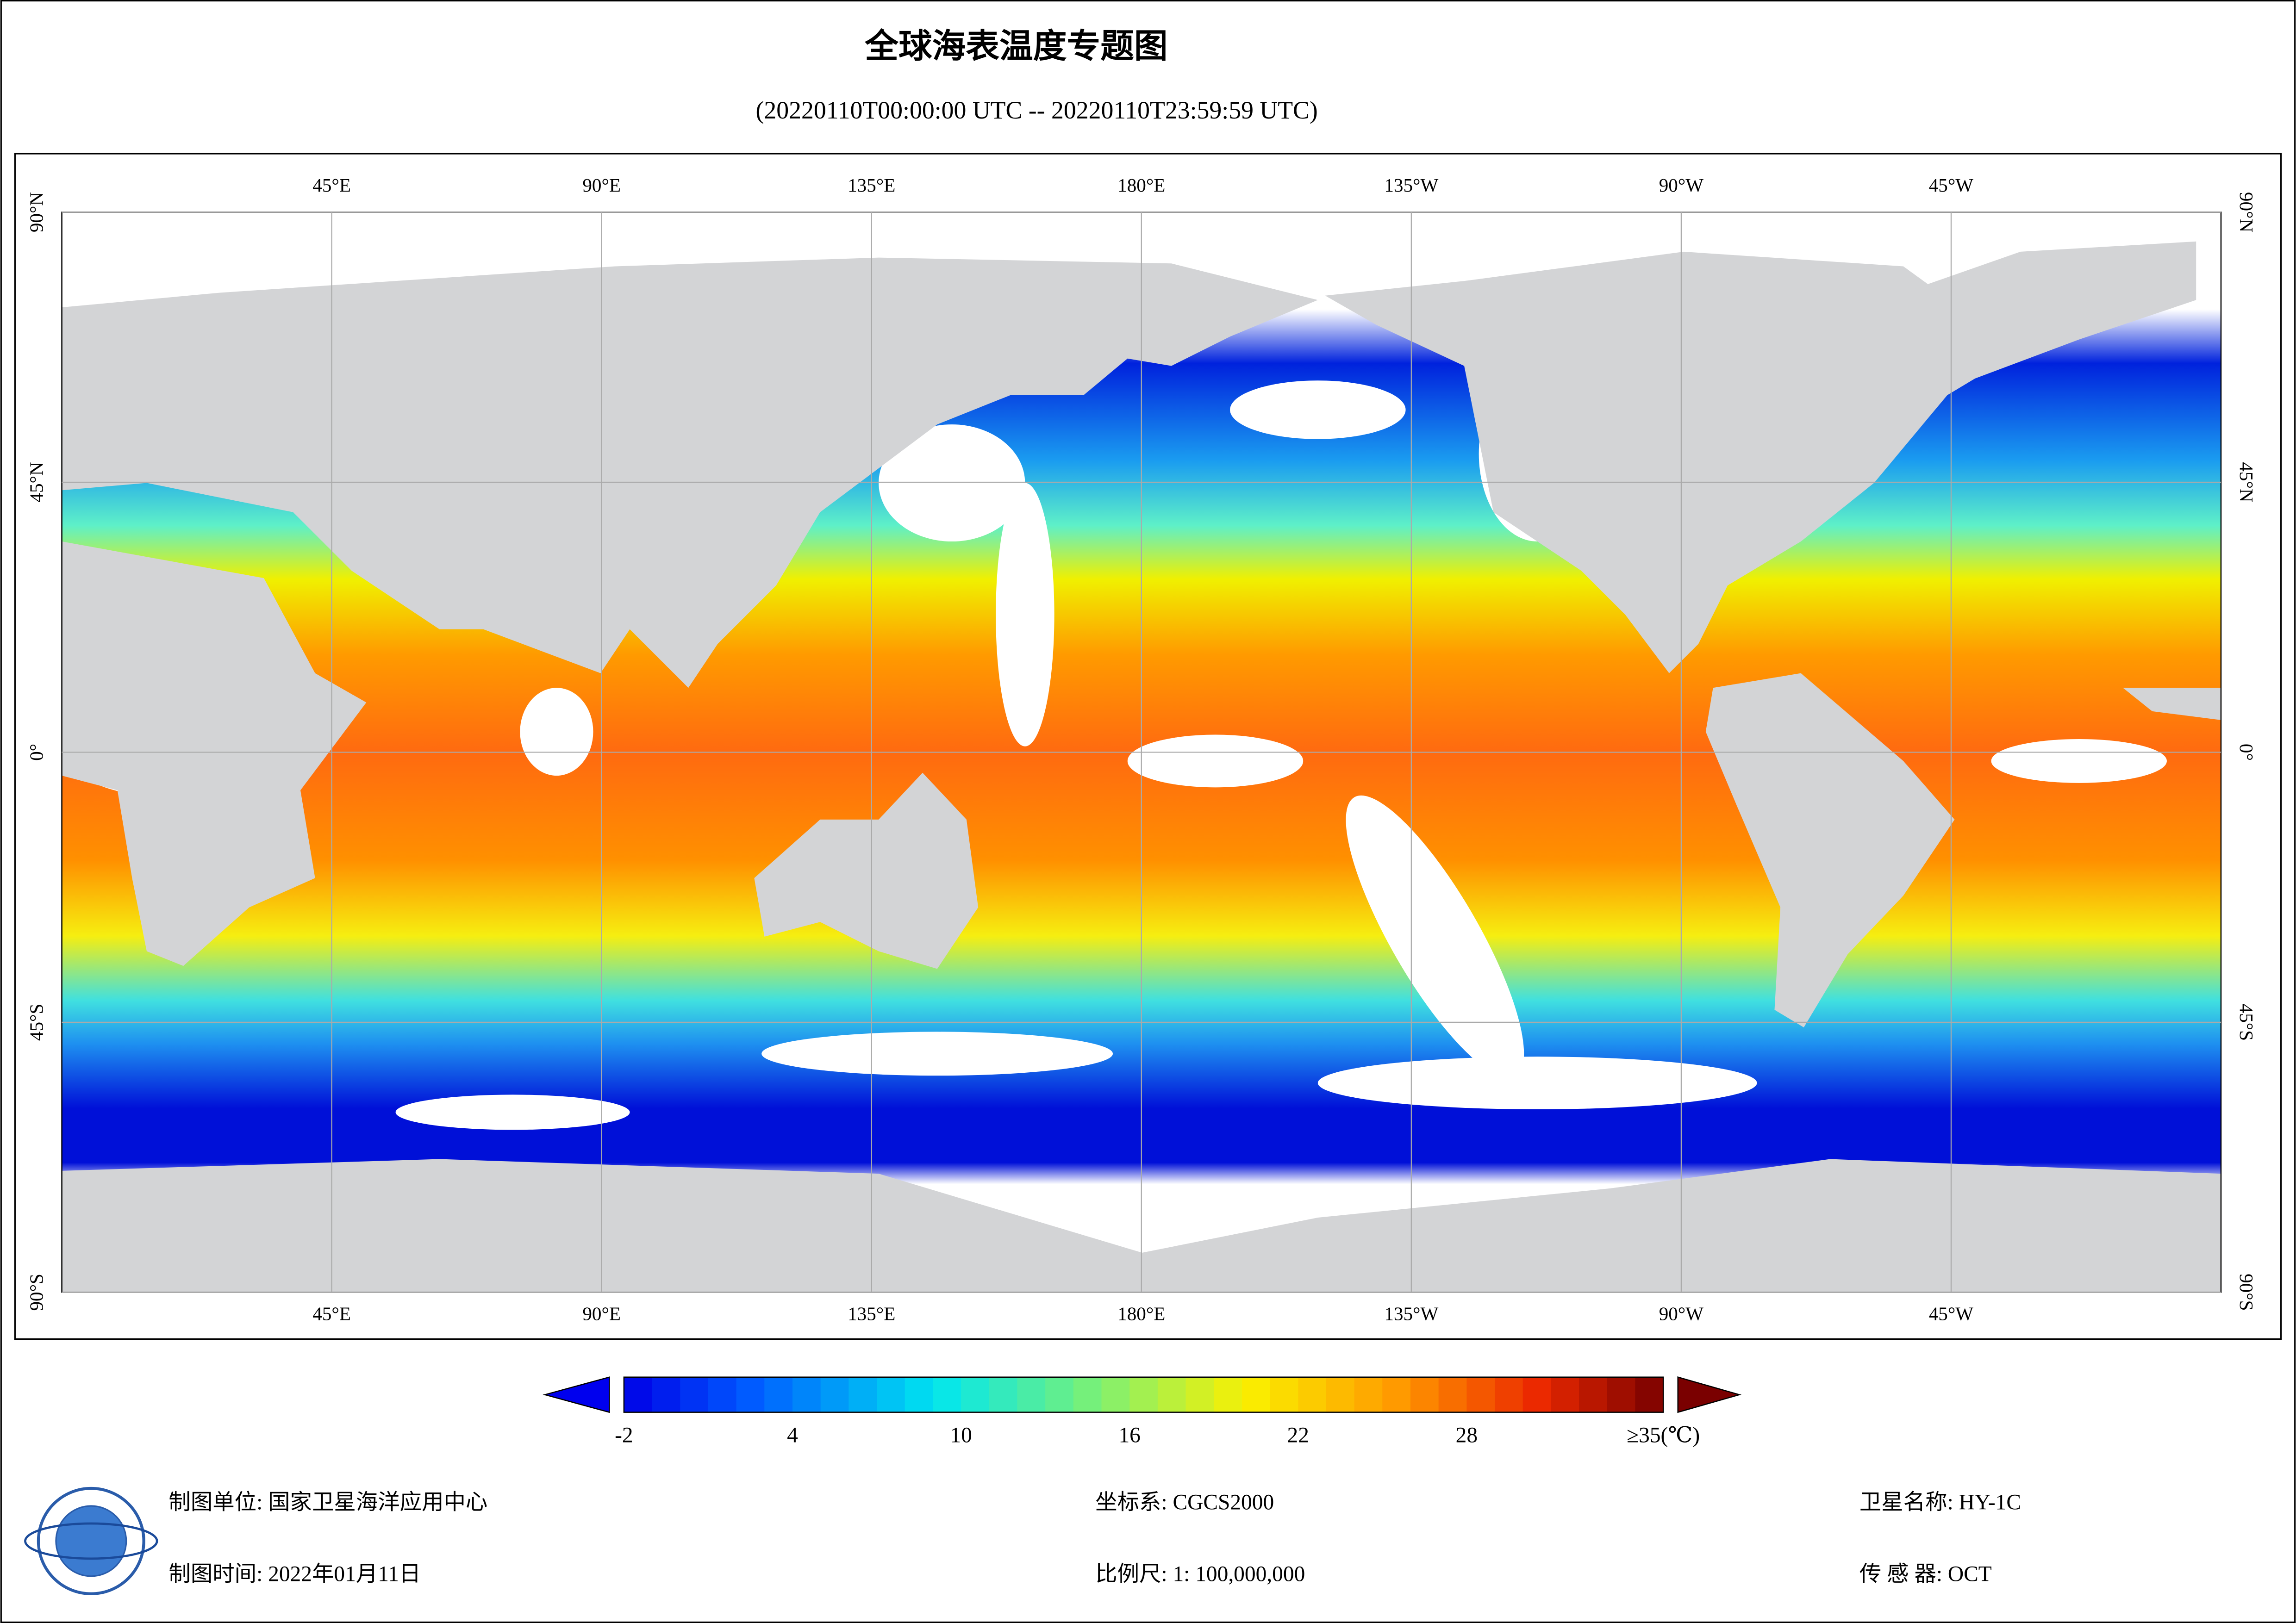 Image resolution: width=2296 pixels, height=1623 pixels. Describe the element at coordinates (961, 1435) in the screenshot. I see `colorbar-tick-label: 10` at that location.